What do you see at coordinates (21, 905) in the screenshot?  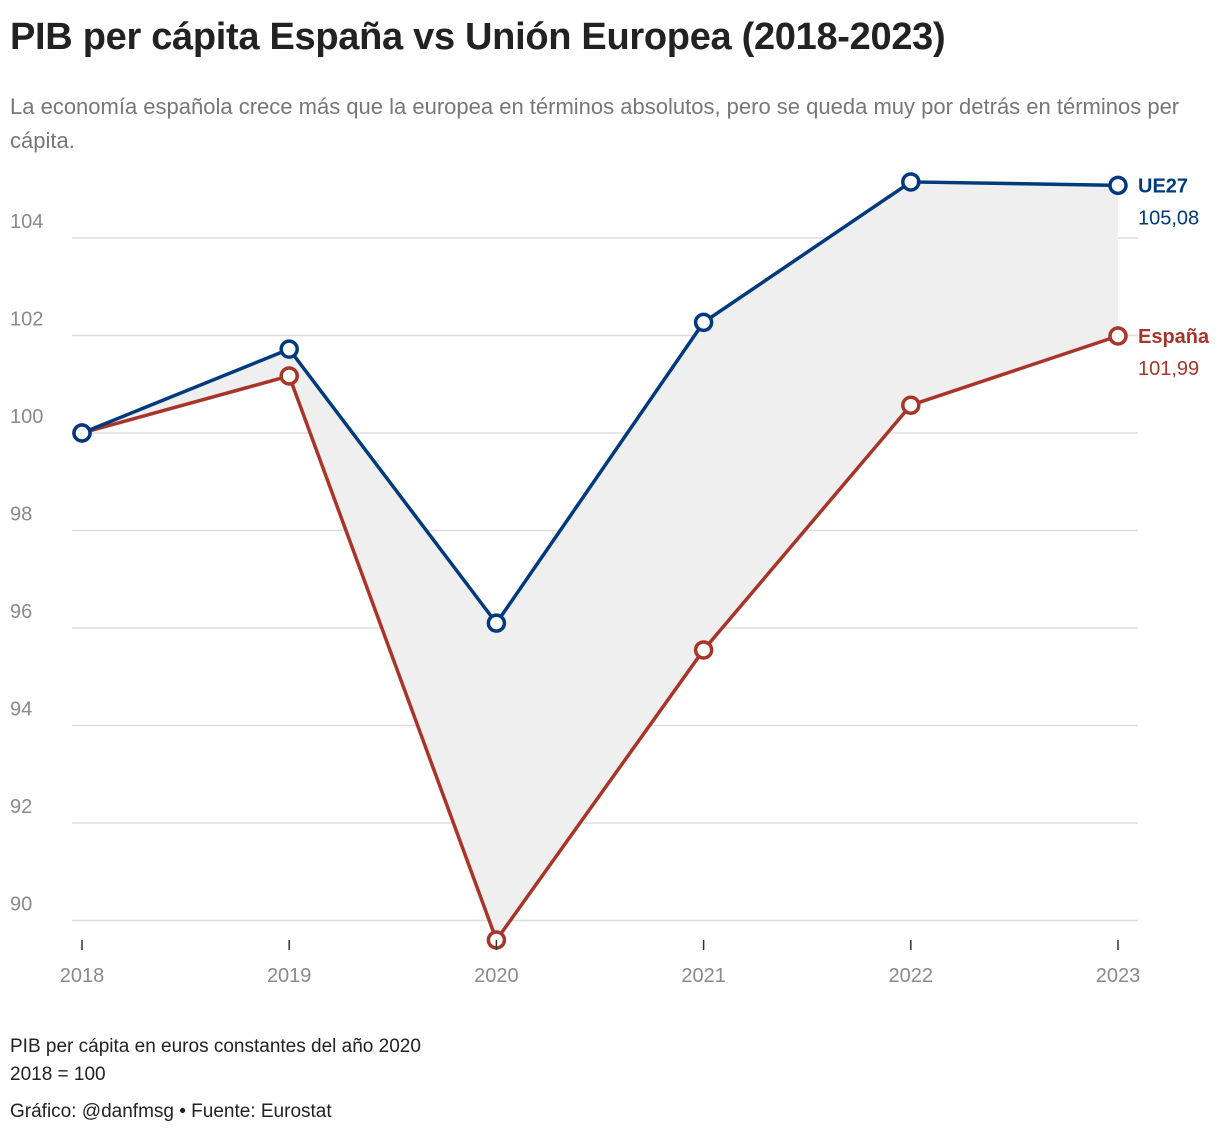 I see `y-tick-label: 90` at bounding box center [21, 905].